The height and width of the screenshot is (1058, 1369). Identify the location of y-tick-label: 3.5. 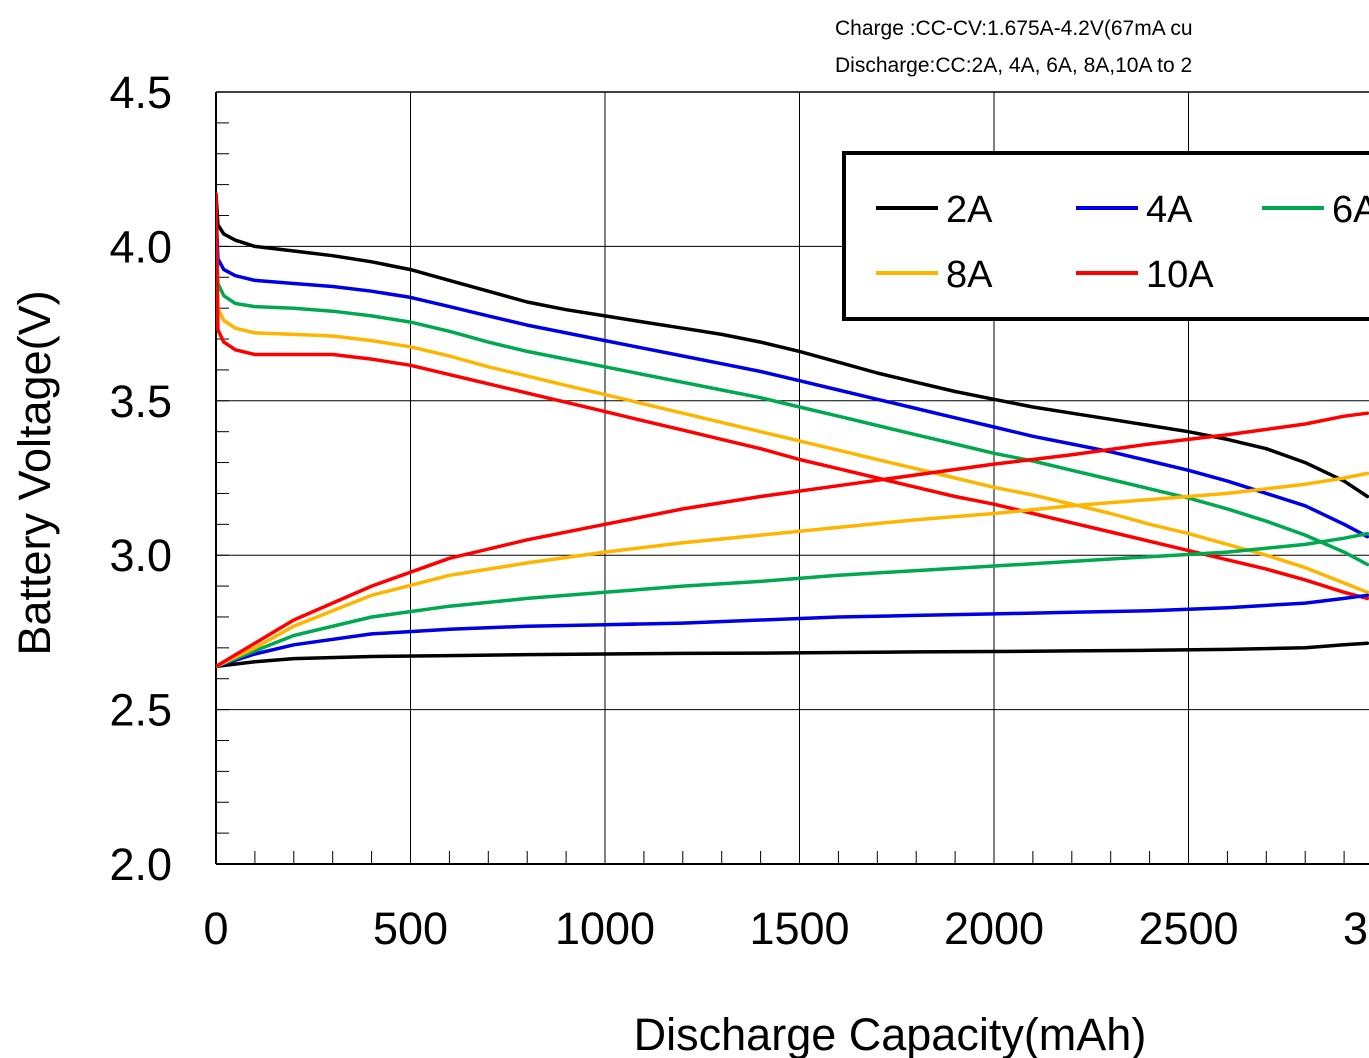
(140, 401).